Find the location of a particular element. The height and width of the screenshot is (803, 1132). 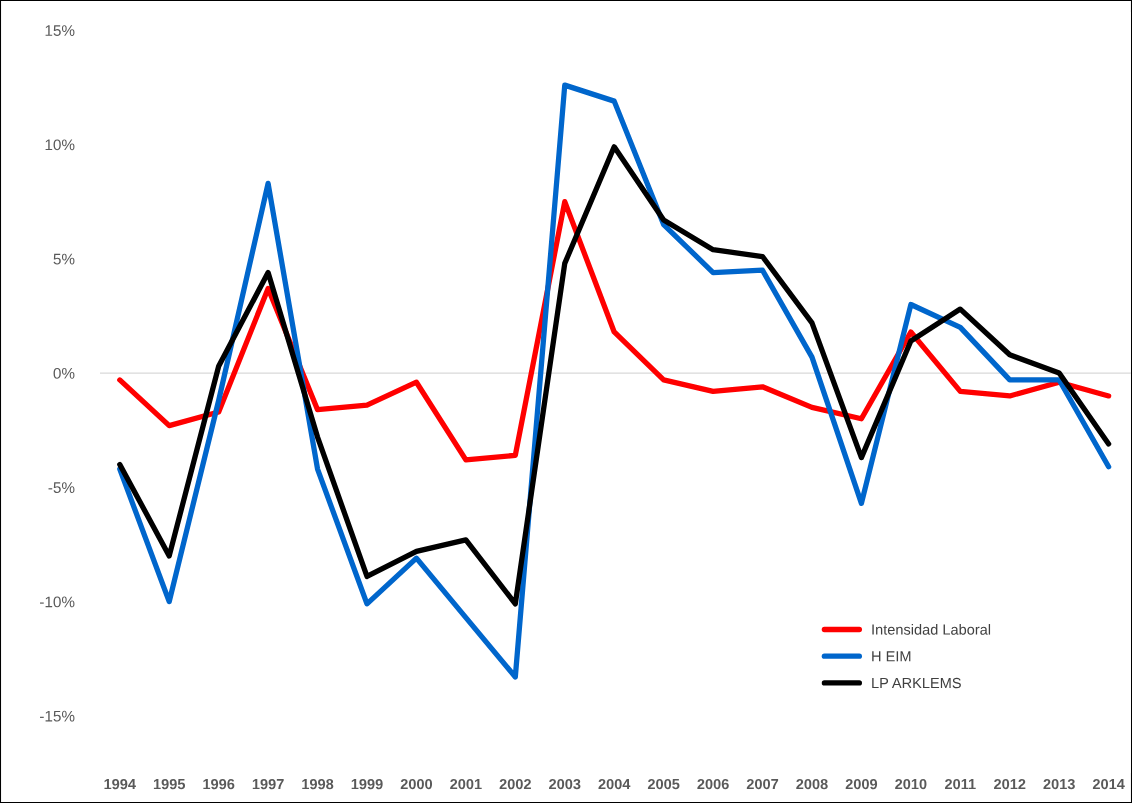

y-tick-label: 0% is located at coordinates (64, 373).